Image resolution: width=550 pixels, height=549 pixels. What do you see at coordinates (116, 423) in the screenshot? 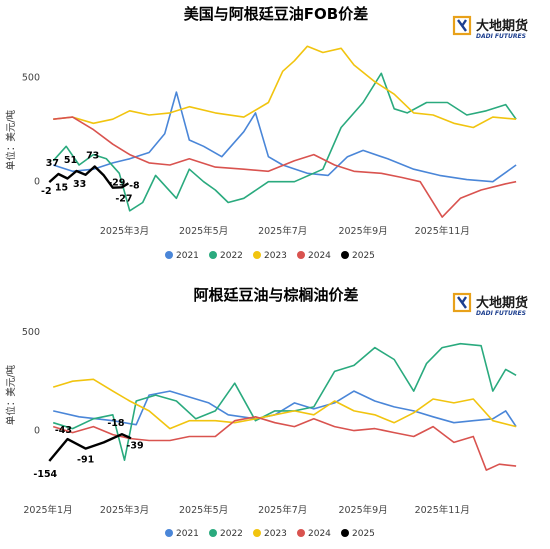
I see `data-label: -18` at bounding box center [116, 423].